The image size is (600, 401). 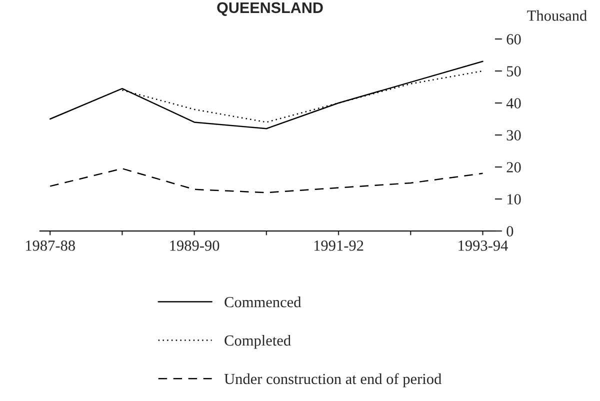 I want to click on x-tick-label: 1987-88, so click(x=50, y=245).